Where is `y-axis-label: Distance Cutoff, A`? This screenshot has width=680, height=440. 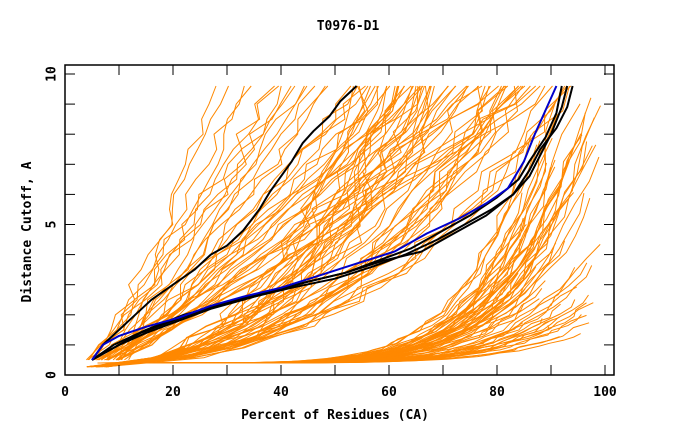 y-axis-label: Distance Cutoff, A is located at coordinates (27, 231).